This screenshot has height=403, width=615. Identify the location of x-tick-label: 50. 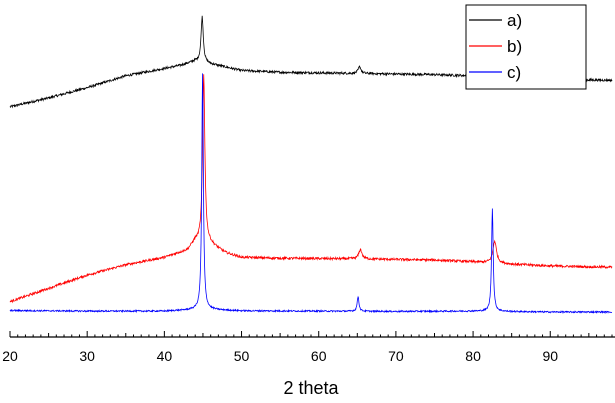
(242, 356).